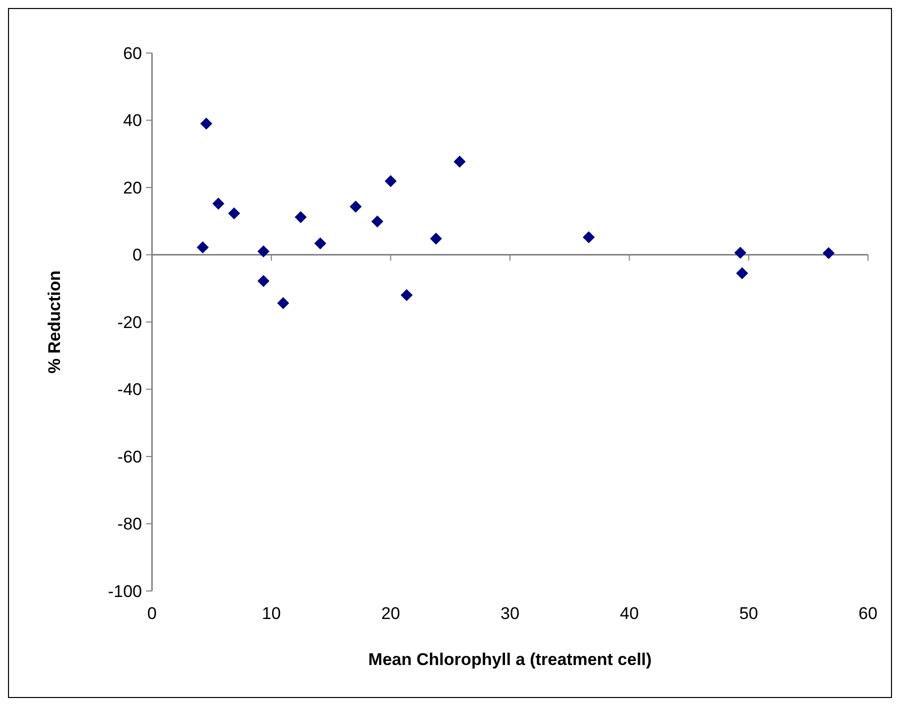 The image size is (900, 706). I want to click on y-tick-label: 20, so click(132, 188).